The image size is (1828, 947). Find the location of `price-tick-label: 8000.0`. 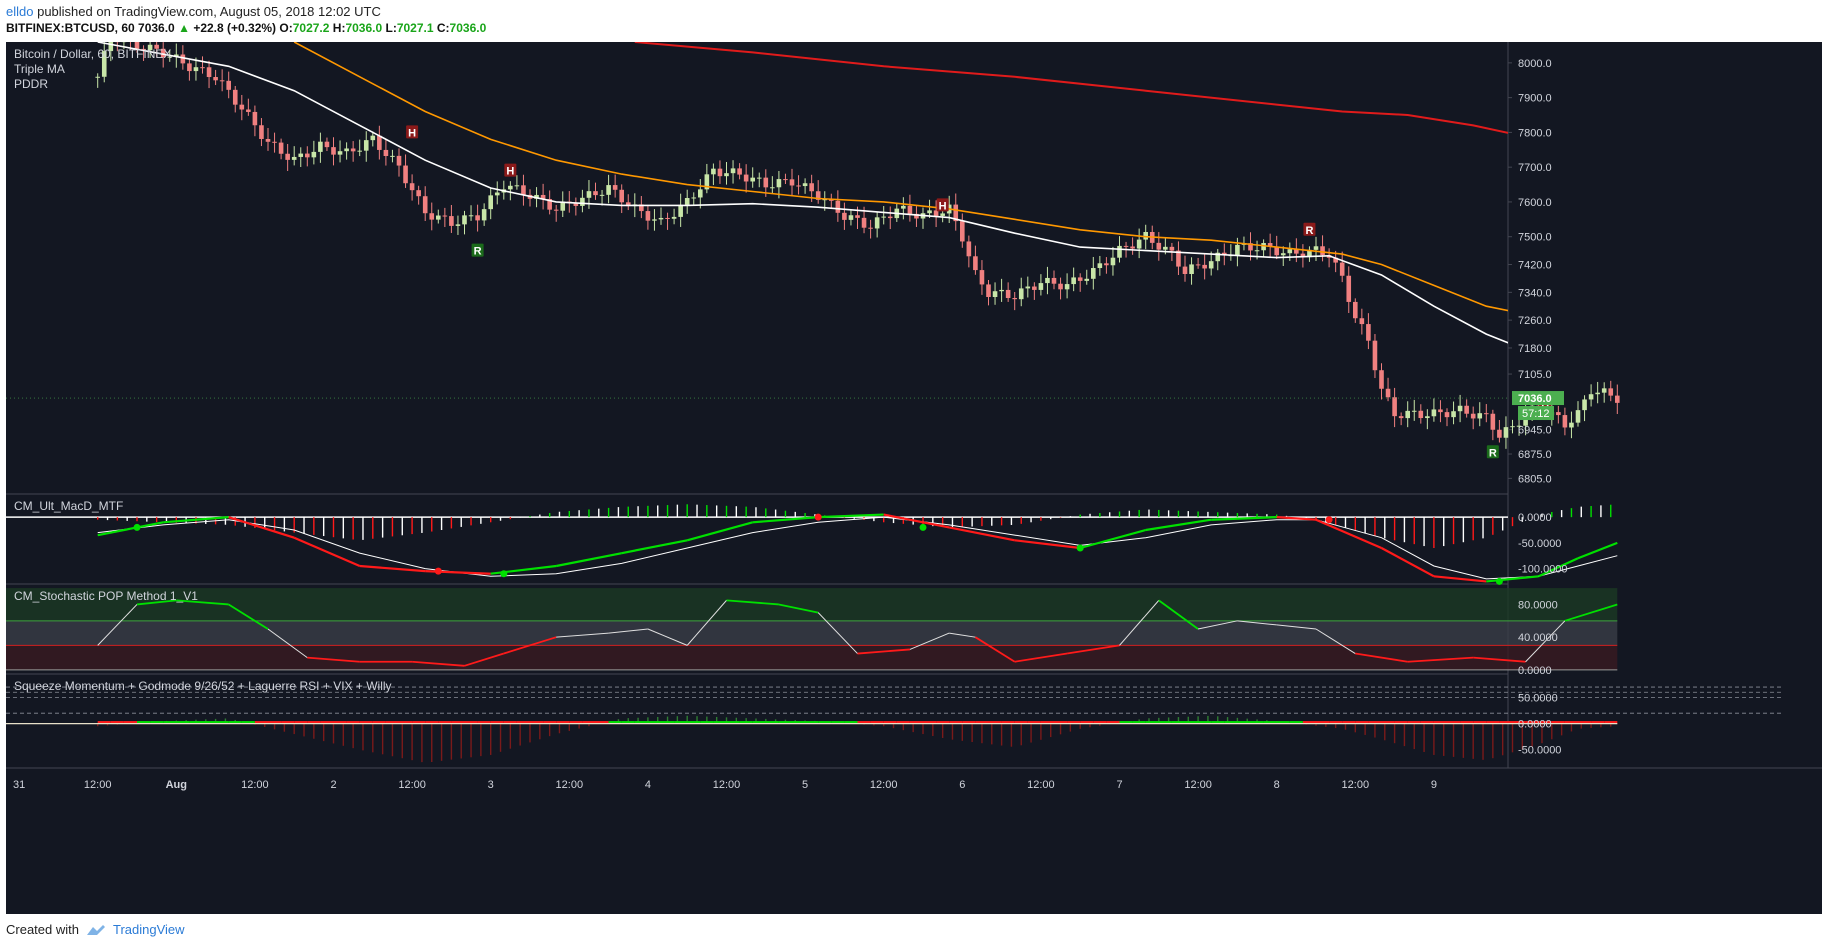

price-tick-label: 8000.0 is located at coordinates (1535, 64).